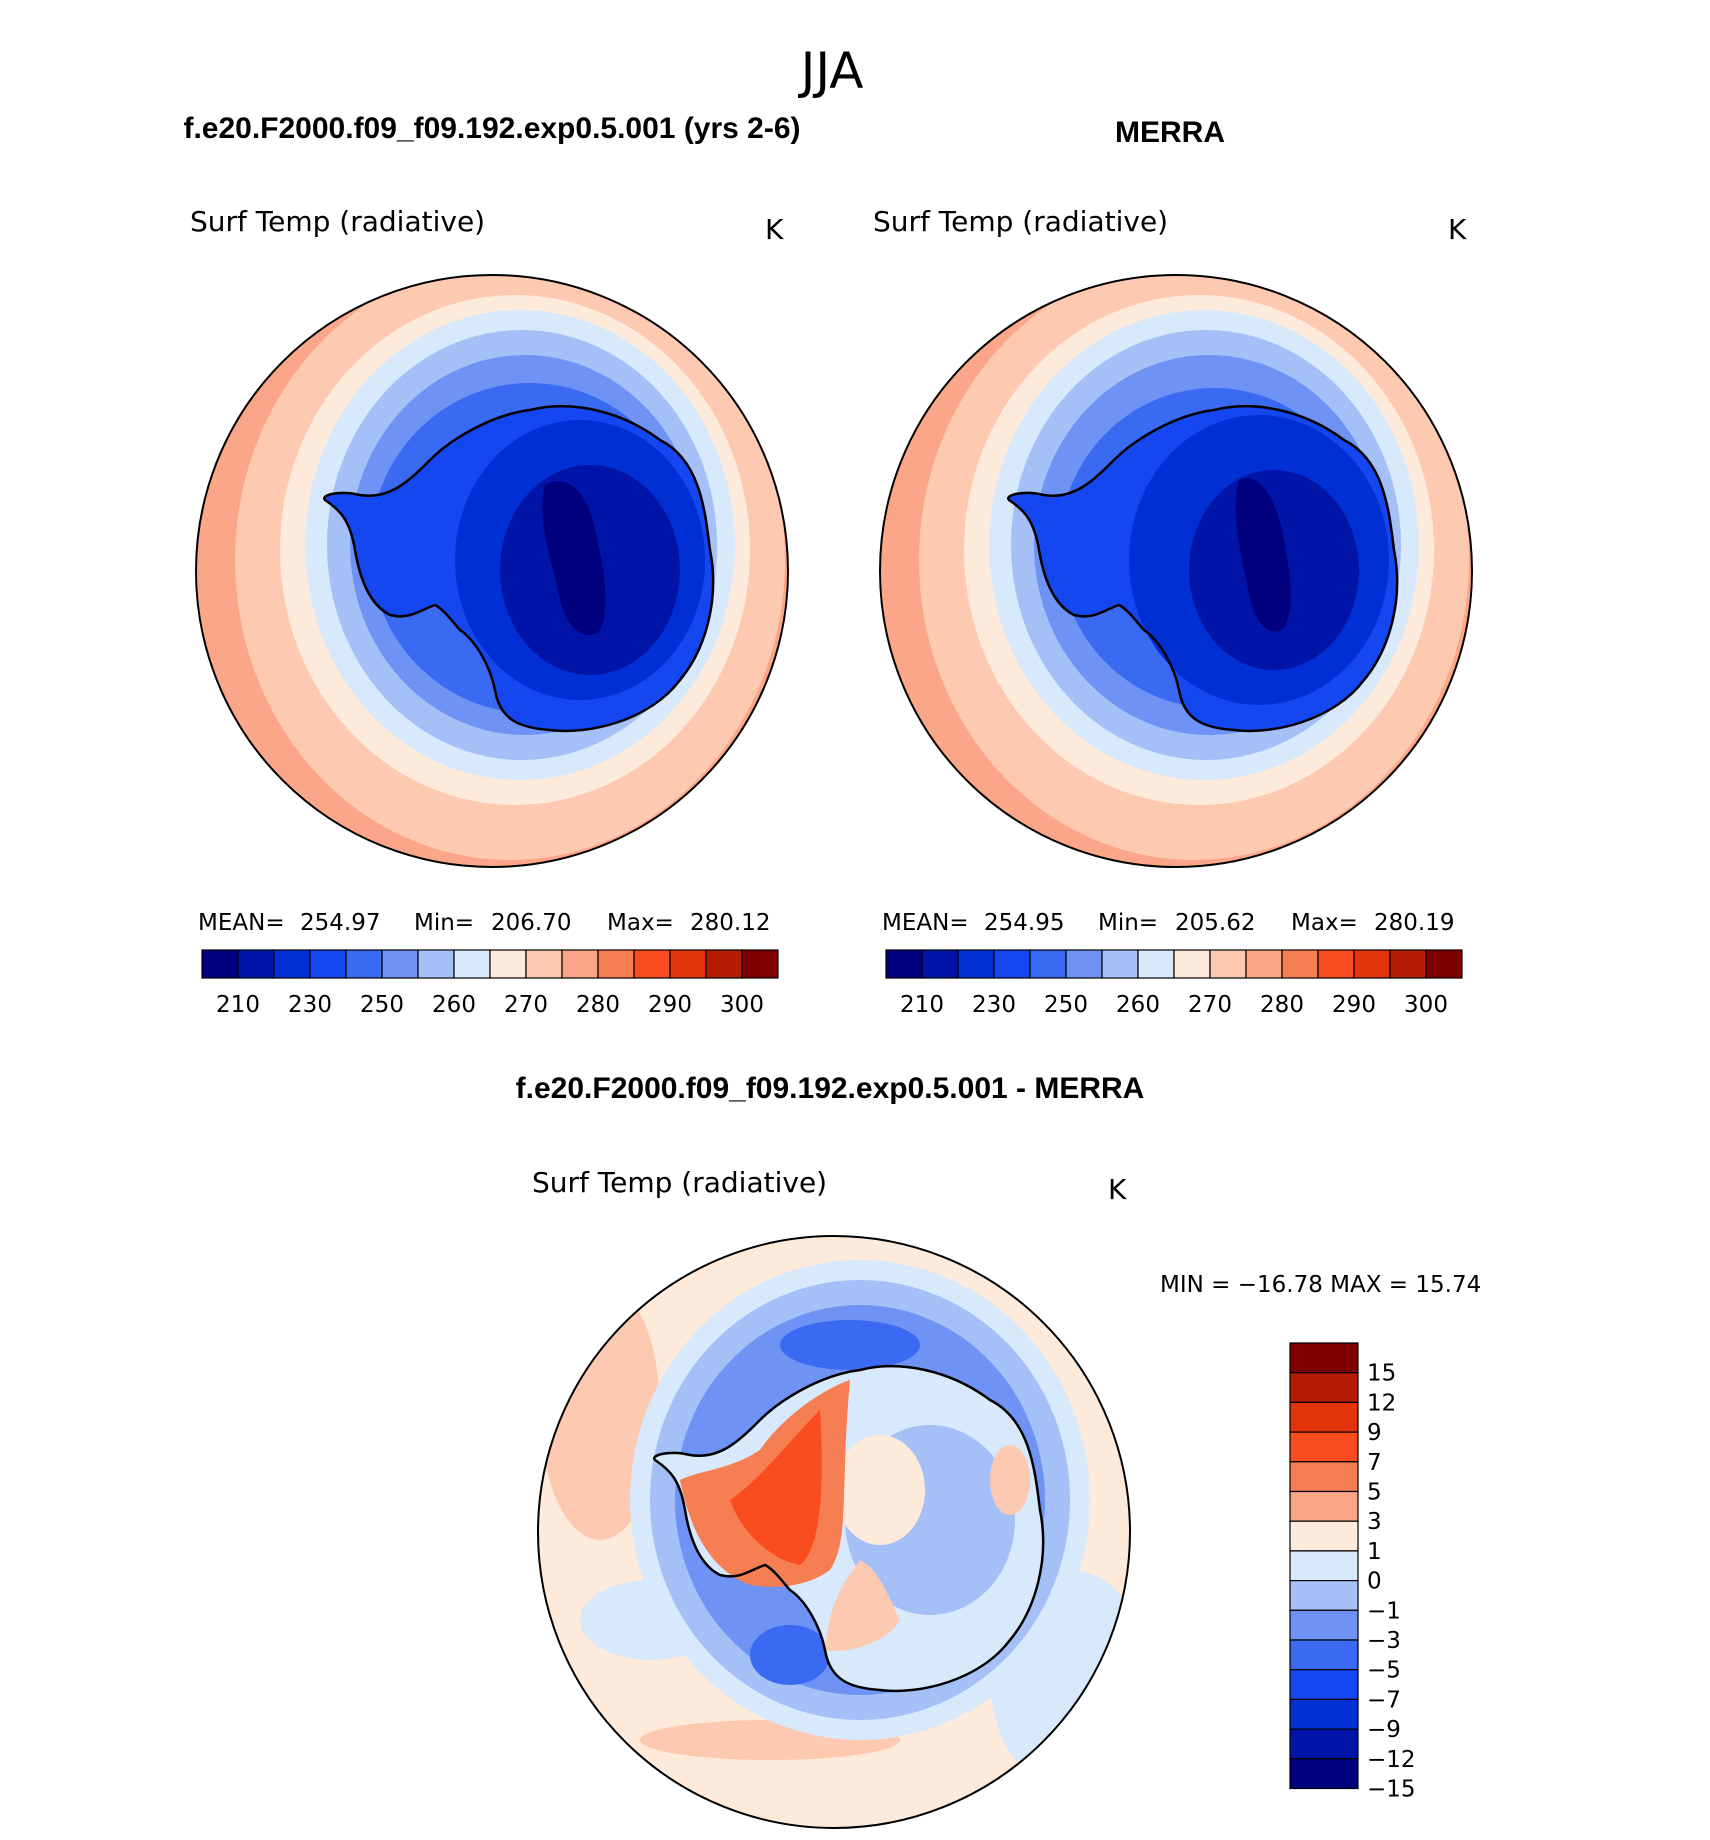 The height and width of the screenshot is (1840, 1710). I want to click on min-max-label: MIN = −16.78 MAX = 15.74, so click(1320, 1285).